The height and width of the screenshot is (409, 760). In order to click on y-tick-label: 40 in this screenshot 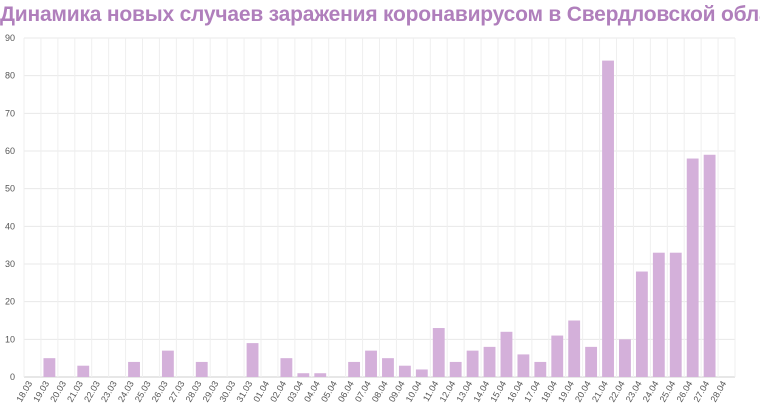, I will do `click(10, 226)`.